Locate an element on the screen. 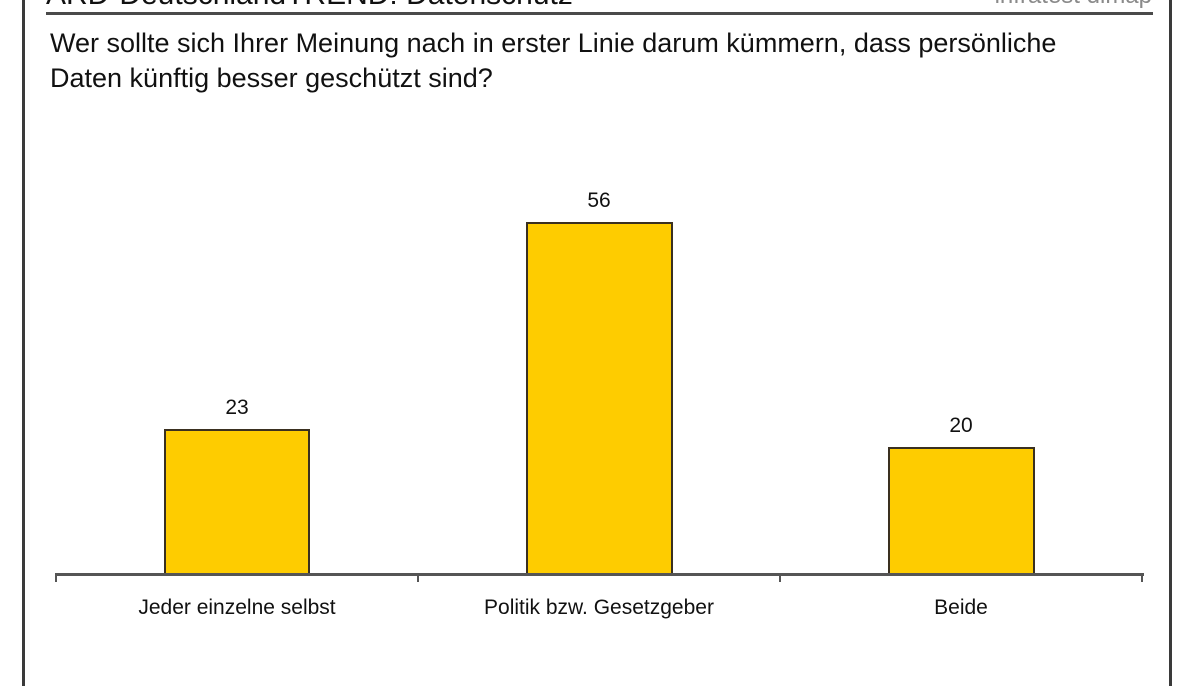  chart-header-title: ARD-DeutschlandTREND: Datenschutz is located at coordinates (309, 5).